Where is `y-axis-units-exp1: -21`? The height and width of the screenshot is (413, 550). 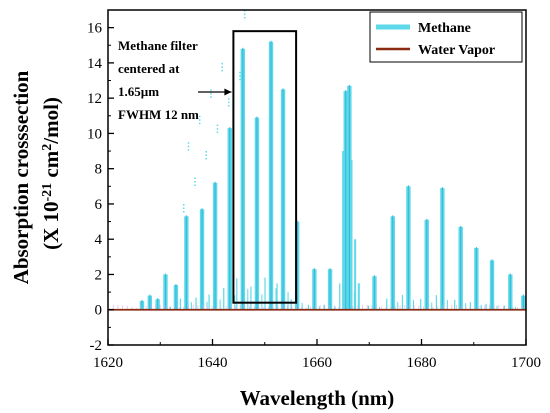
y-axis-units-exp1: -21 is located at coordinates (47, 192).